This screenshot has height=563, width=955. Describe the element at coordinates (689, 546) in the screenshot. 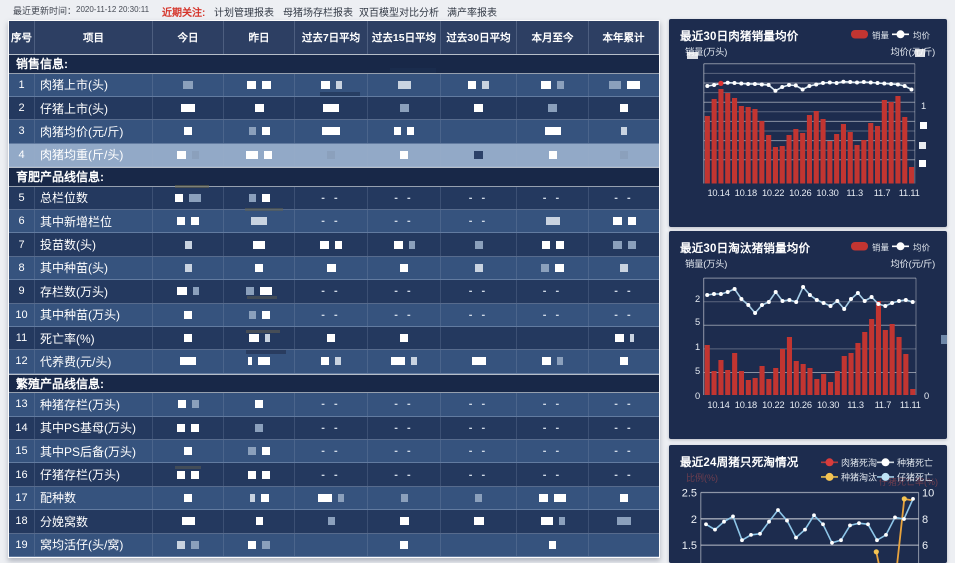

I see `svg-text: 1.5` at that location.